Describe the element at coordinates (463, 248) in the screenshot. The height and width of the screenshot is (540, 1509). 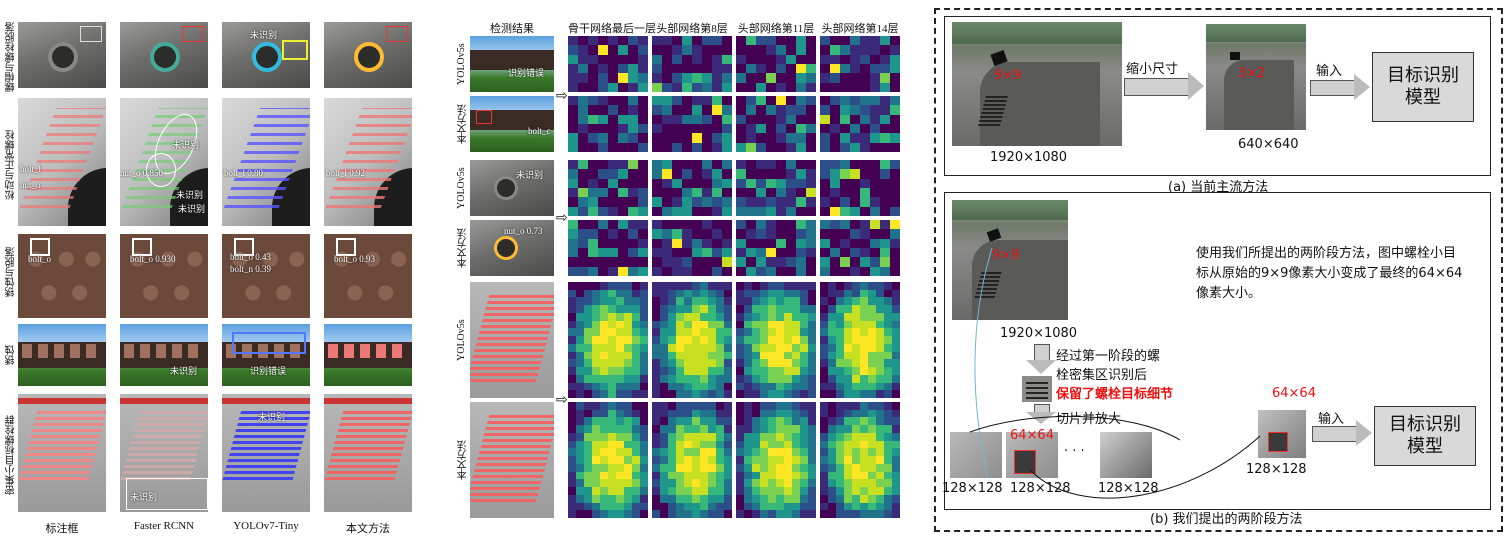
I see `mid-row-label-4: 本文方法` at that location.